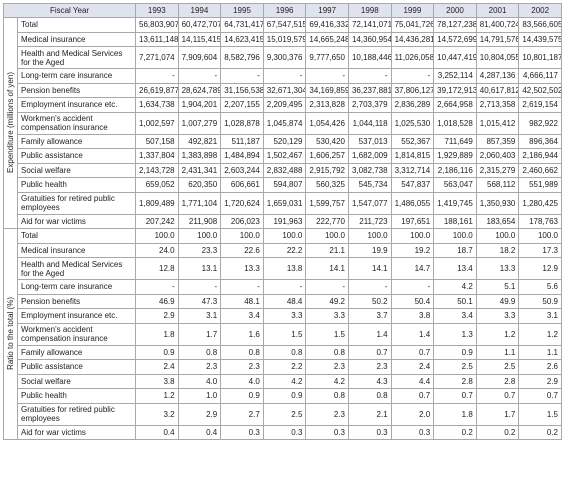 The width and height of the screenshot is (565, 500). Describe the element at coordinates (199, 203) in the screenshot. I see `cell-value: 1,771,104` at that location.